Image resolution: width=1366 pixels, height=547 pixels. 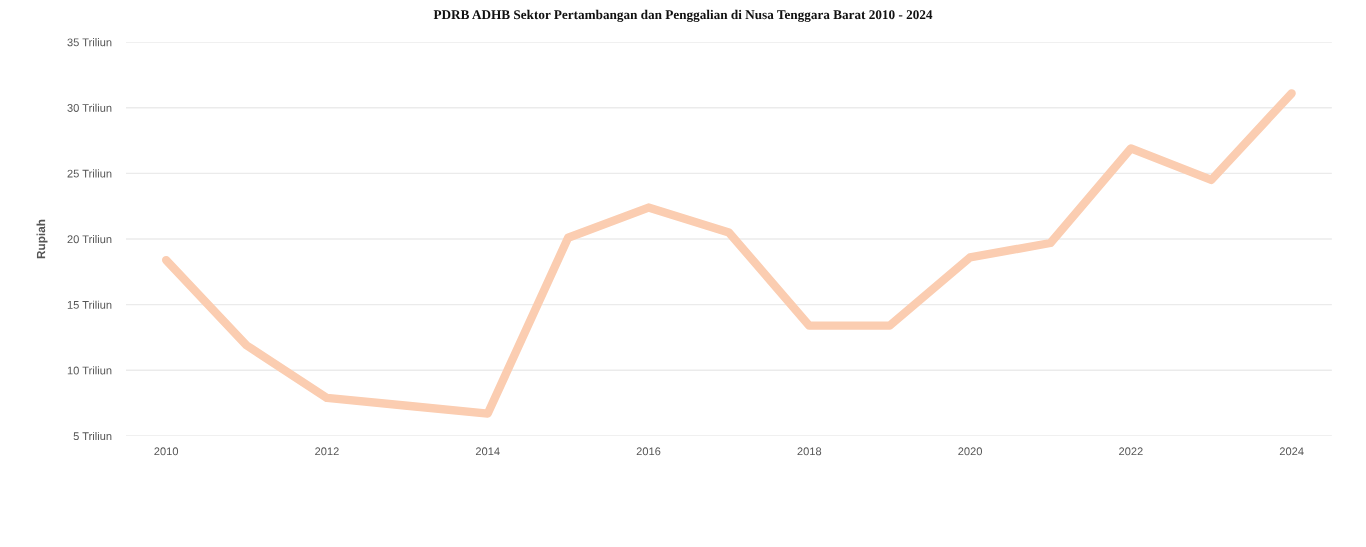 What do you see at coordinates (92, 436) in the screenshot?
I see `y-tick-label: 5 Triliun` at bounding box center [92, 436].